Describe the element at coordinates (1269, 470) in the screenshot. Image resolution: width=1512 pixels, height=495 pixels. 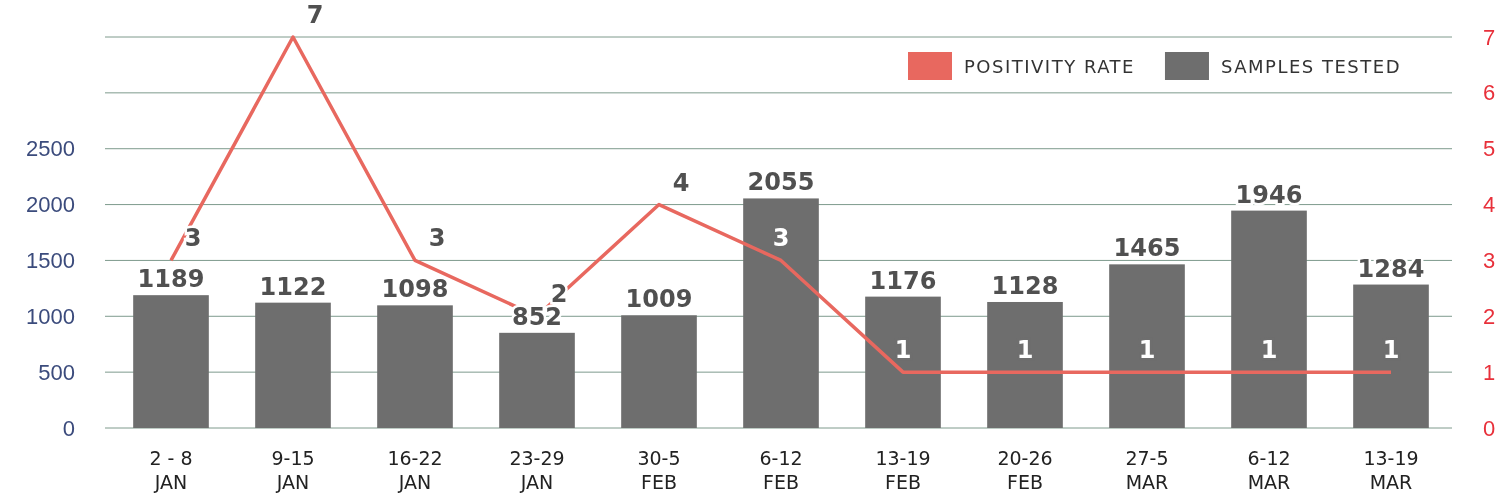
I see `x-tick-label: 6-12 MAR` at that location.